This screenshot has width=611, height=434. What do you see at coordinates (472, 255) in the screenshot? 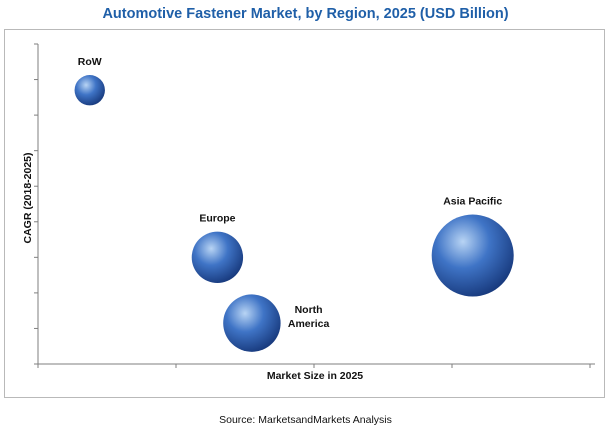
I see `bubble-asia-pacific` at bounding box center [472, 255].